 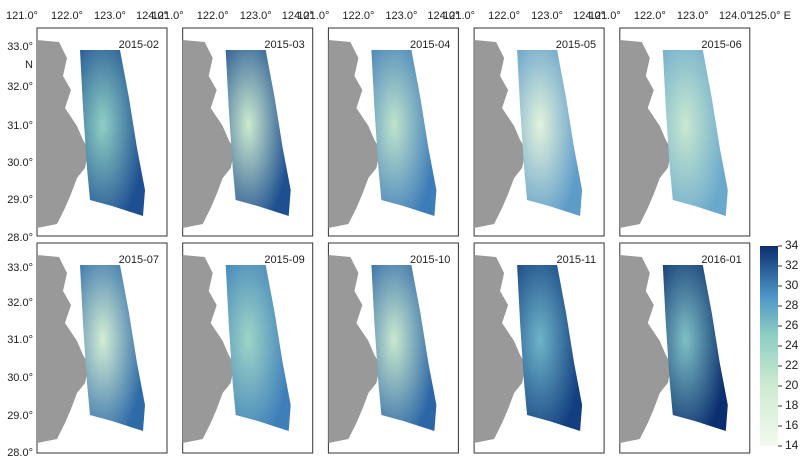 I want to click on panel-title: 2015-06, so click(x=721, y=45).